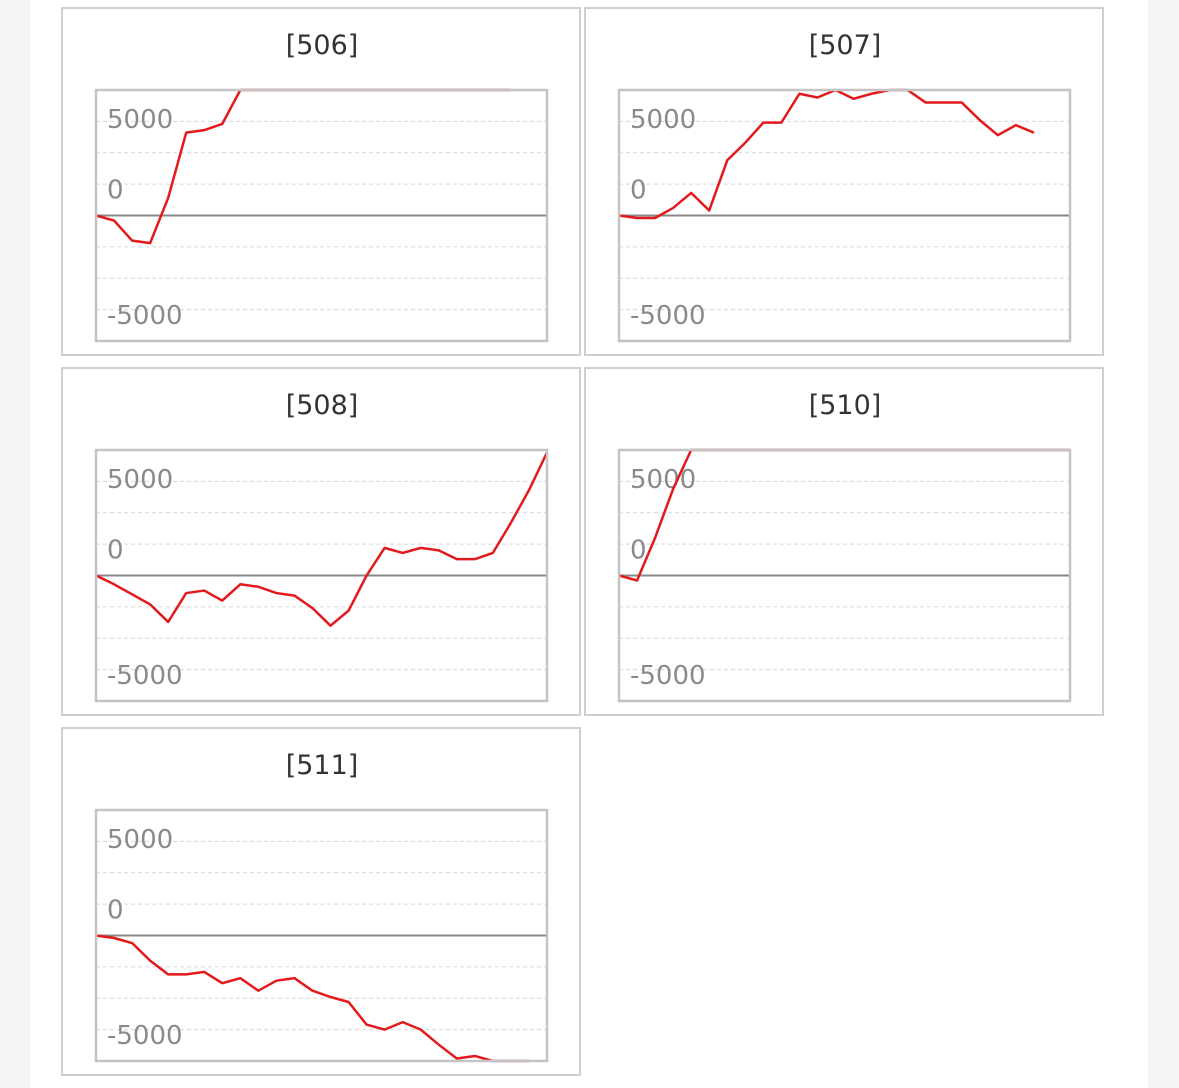 Image resolution: width=1179 pixels, height=1088 pixels. Describe the element at coordinates (322, 405) in the screenshot. I see `chart-title: [508]` at that location.